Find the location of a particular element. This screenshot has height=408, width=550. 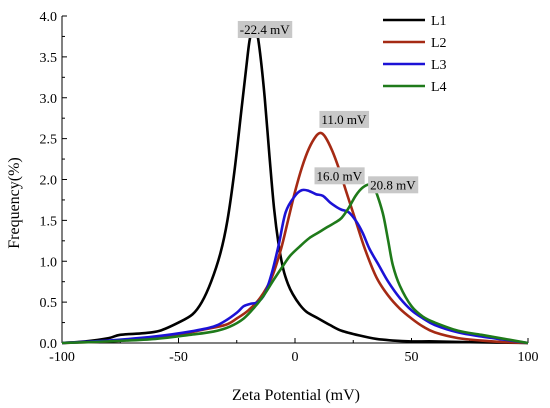

annotation-label: 16.0 mV is located at coordinates (340, 175).